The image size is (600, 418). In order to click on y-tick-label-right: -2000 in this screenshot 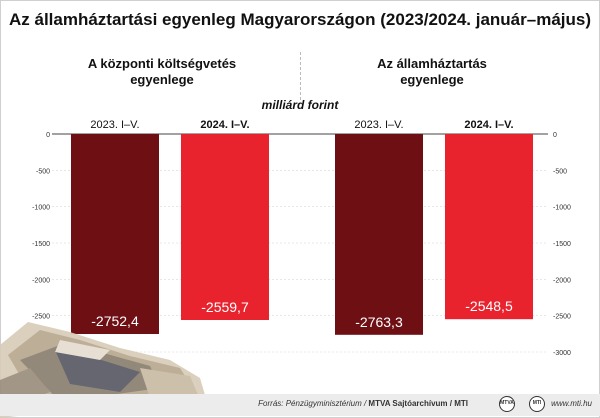, I will do `click(562, 280)`.